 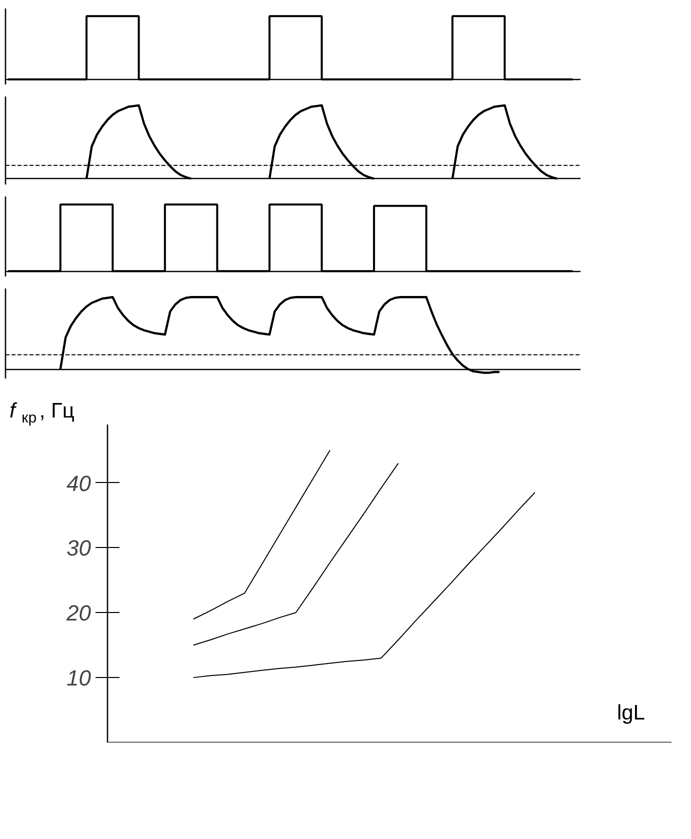 What do you see at coordinates (78, 613) in the screenshot?
I see `y-tick-label: 20` at bounding box center [78, 613].